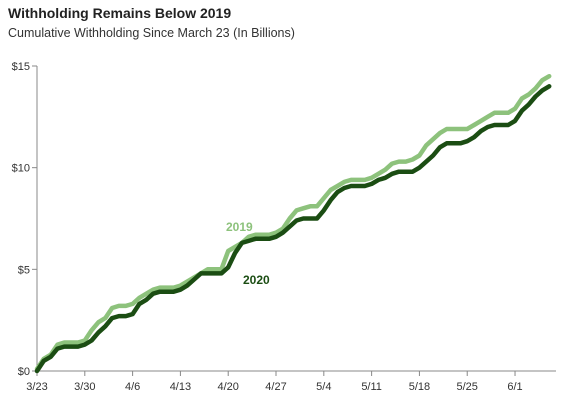 The height and width of the screenshot is (403, 567). Describe the element at coordinates (256, 280) in the screenshot. I see `series-label-2020: 2020` at that location.